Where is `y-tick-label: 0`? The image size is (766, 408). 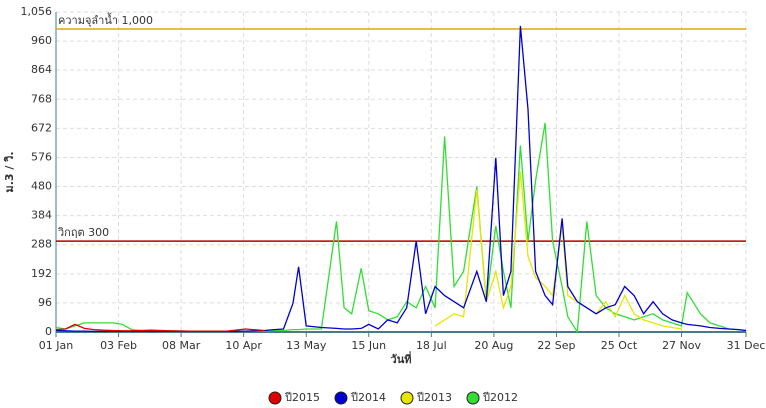 y-tick-label: 0 is located at coordinates (48, 331).